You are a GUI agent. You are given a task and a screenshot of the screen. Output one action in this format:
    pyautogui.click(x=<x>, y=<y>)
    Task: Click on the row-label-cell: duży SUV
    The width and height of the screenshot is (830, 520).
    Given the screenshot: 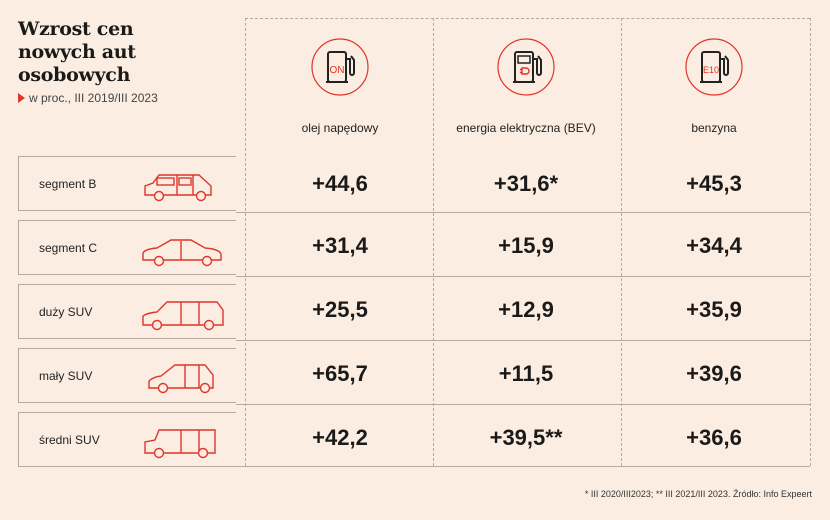 What is the action you would take?
    pyautogui.click(x=127, y=311)
    